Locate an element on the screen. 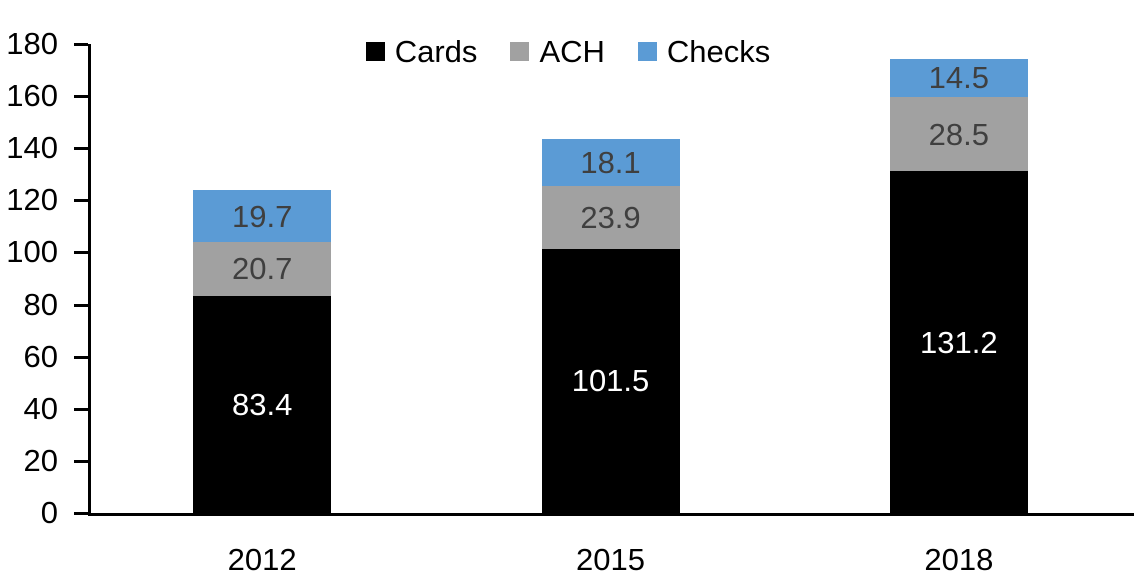 This screenshot has width=1136, height=588. bar-value-label: 20.7 is located at coordinates (262, 269).